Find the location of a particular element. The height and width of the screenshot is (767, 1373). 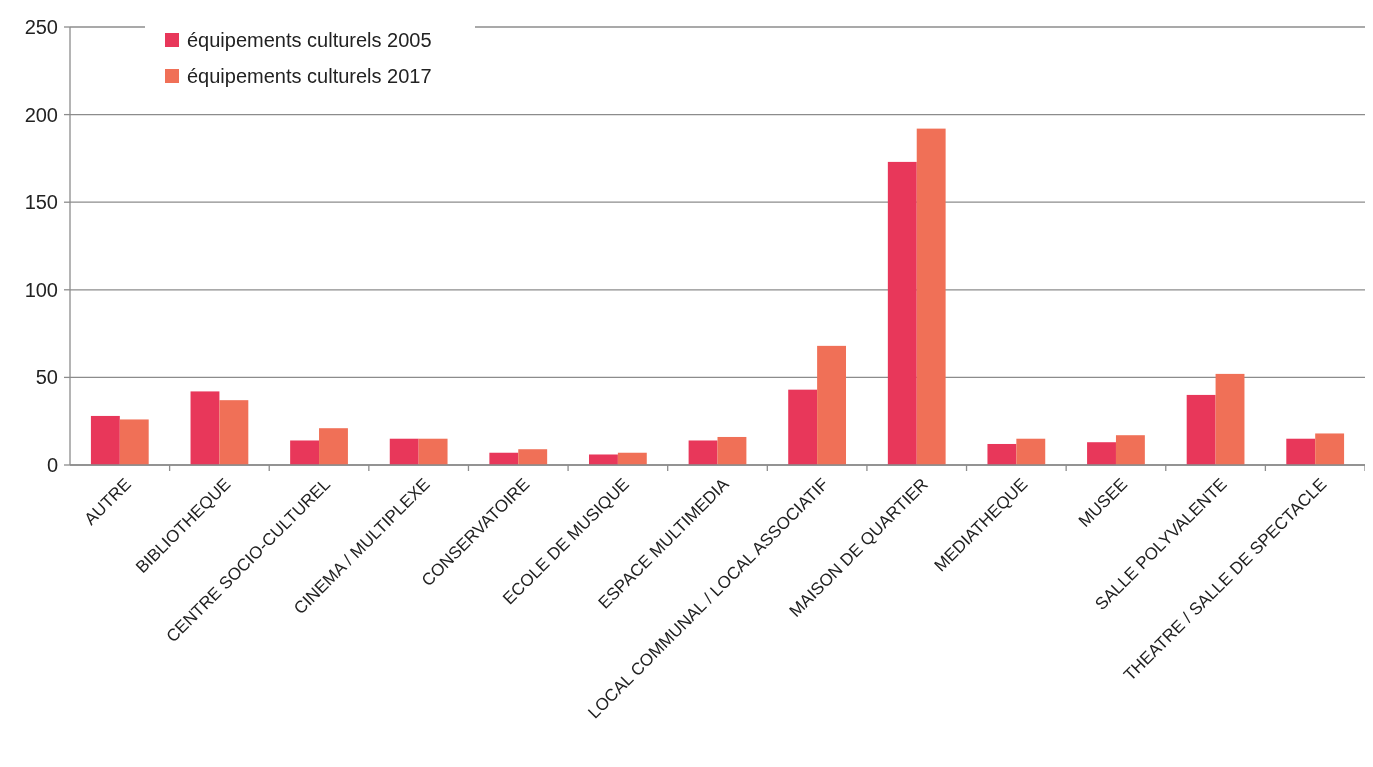

y-tick-label: 200 is located at coordinates (41, 114).